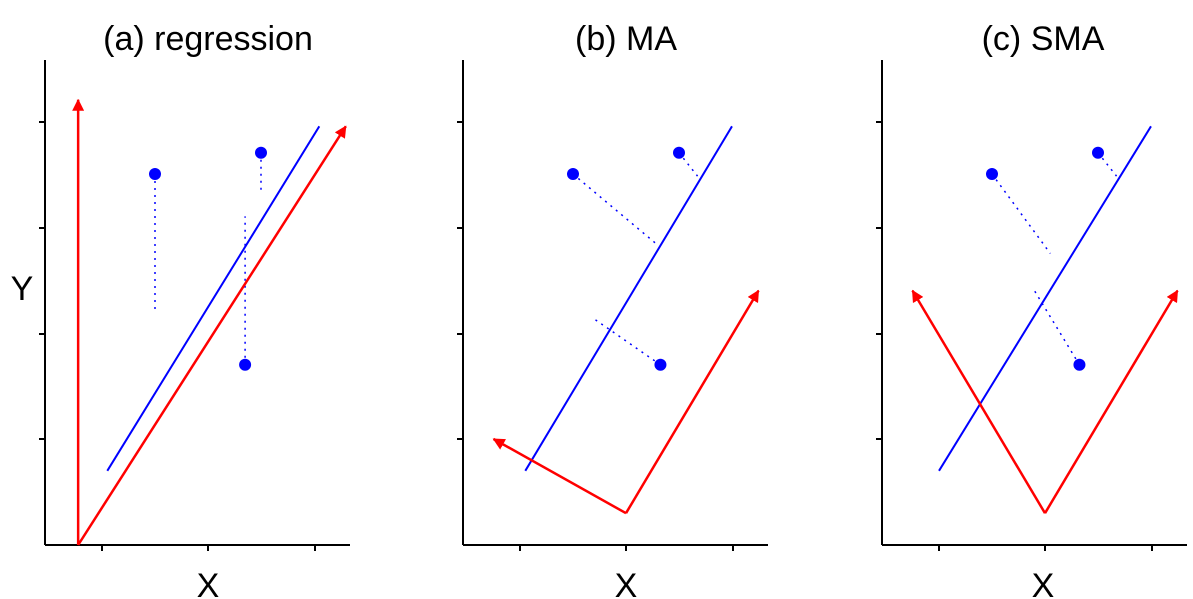 Image resolution: width=1193 pixels, height=599 pixels. Describe the element at coordinates (1043, 39) in the screenshot. I see `panel-title: (c) SMA` at that location.